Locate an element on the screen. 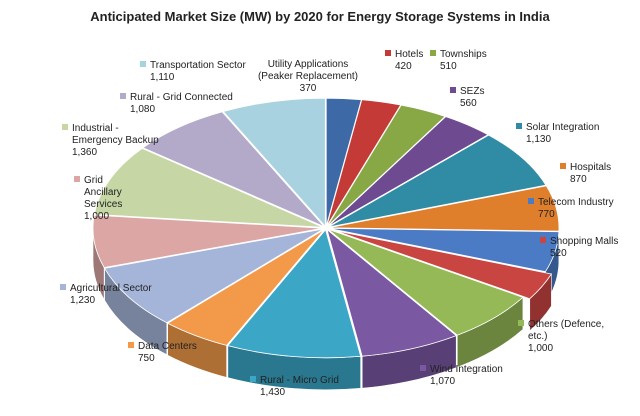 The width and height of the screenshot is (640, 416). slice-value: 510 is located at coordinates (448, 66).